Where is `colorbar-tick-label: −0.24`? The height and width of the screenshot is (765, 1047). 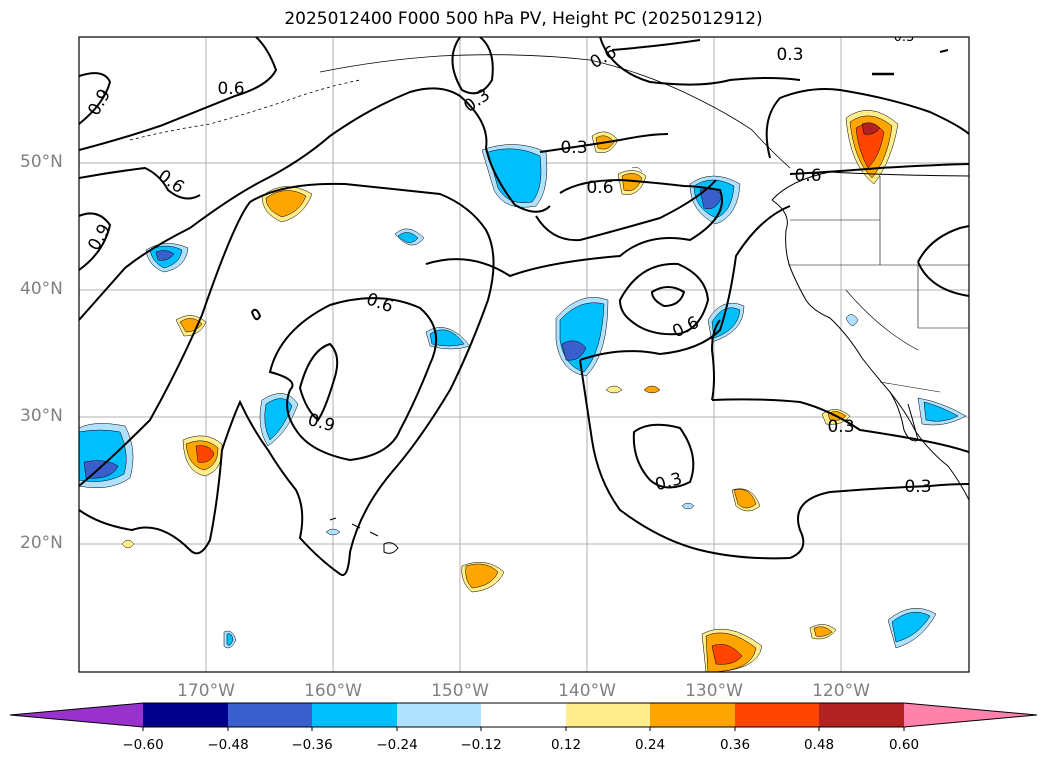 colorbar-tick-label: −0.24 is located at coordinates (397, 745).